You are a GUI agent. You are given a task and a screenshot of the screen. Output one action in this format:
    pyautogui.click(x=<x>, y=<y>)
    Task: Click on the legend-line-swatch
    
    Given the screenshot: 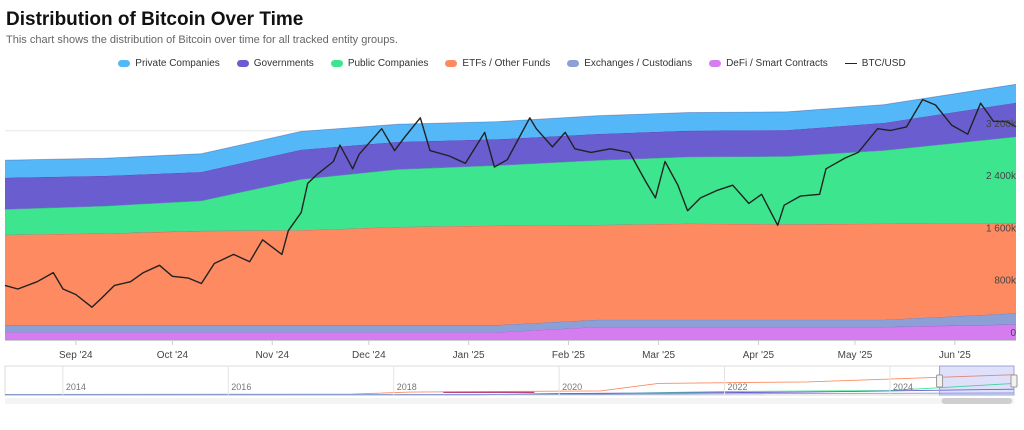 What is the action you would take?
    pyautogui.click(x=850, y=63)
    